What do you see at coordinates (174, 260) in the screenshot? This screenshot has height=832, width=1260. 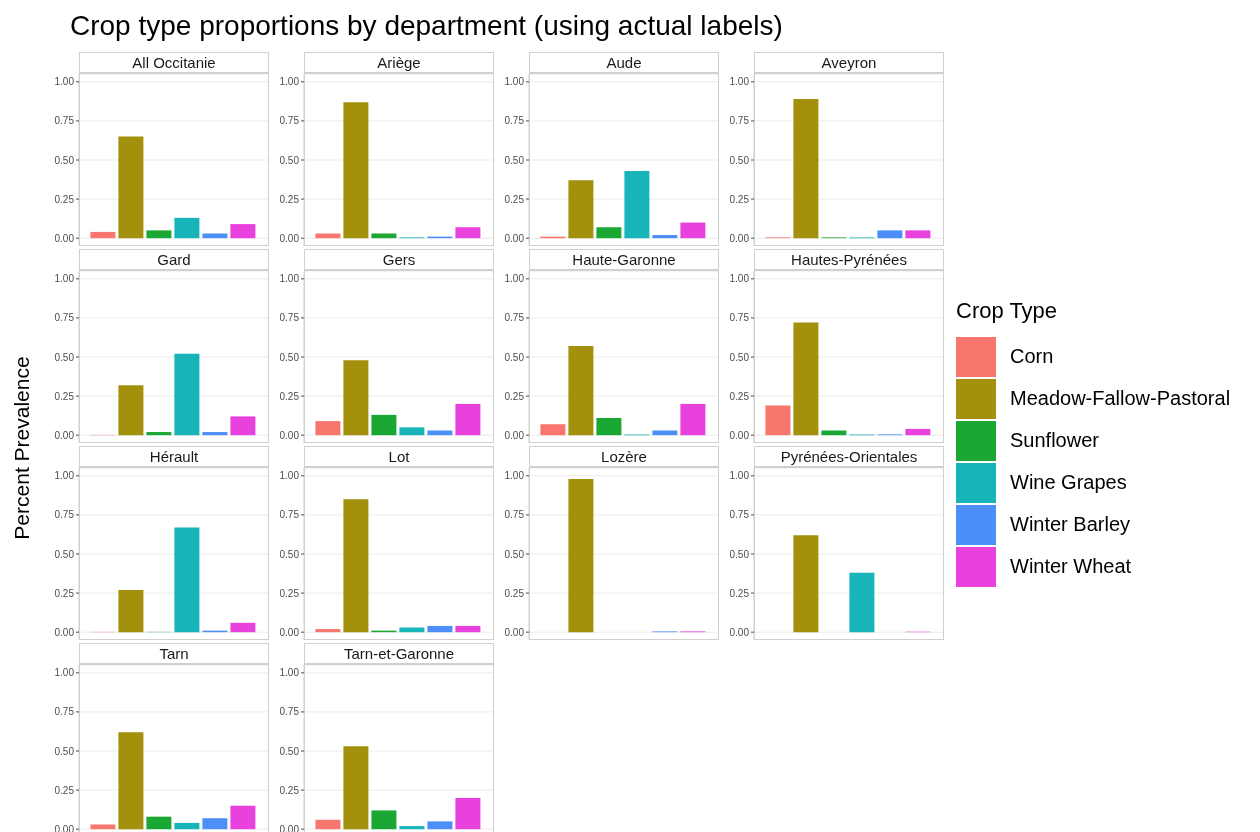 I see `chart-subtitle: Gard` at bounding box center [174, 260].